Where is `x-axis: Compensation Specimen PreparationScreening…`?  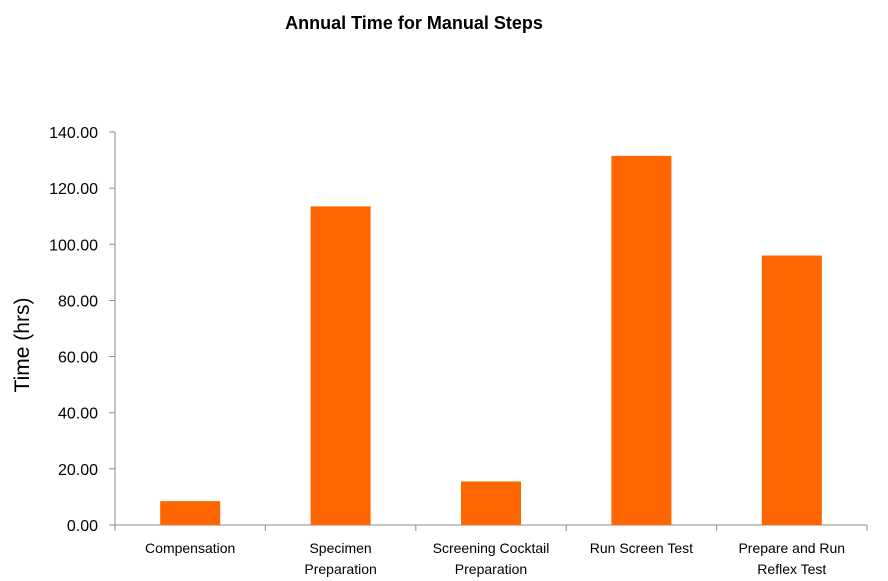 x-axis: Compensation Specimen PreparationScreening… is located at coordinates (491, 550).